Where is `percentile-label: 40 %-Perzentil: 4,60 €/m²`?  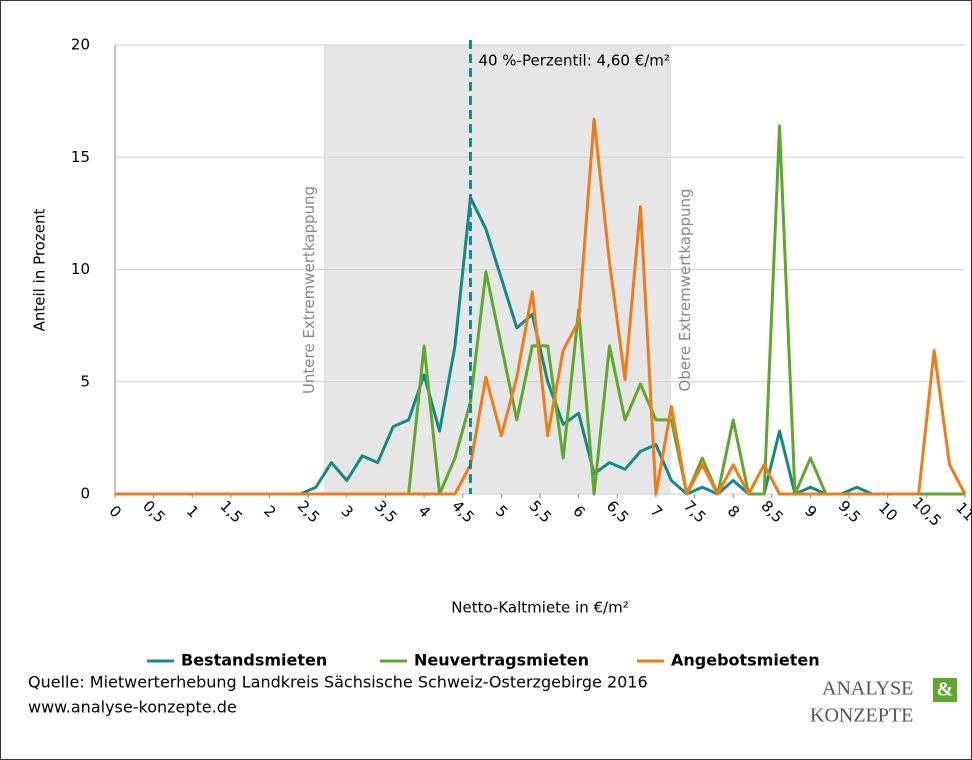 percentile-label: 40 %-Perzentil: 4,60 €/m² is located at coordinates (573, 61).